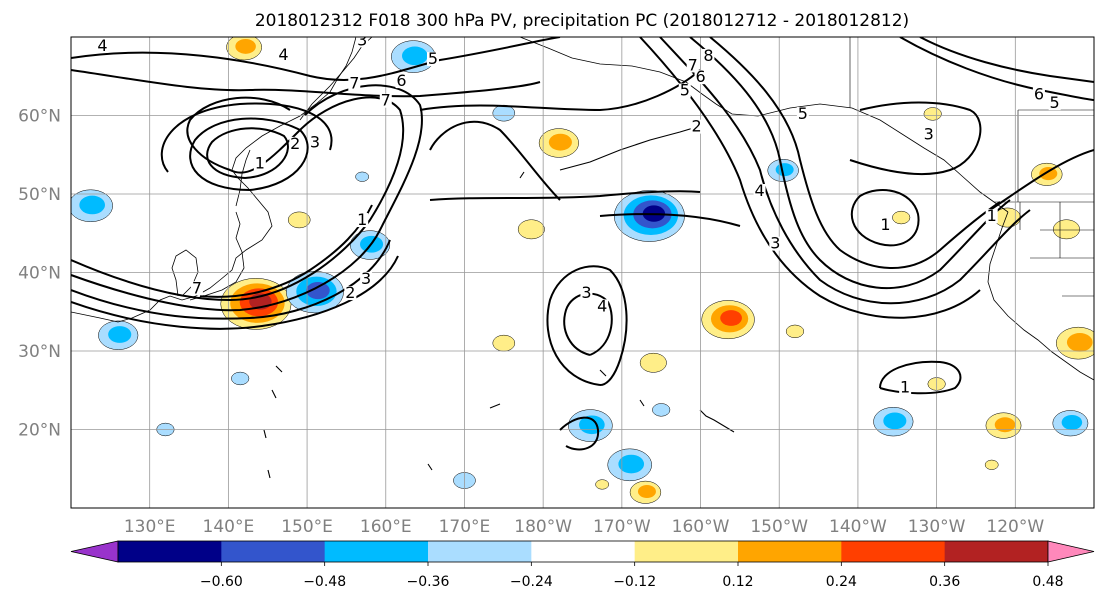  I want to click on longitude-label: 150°W, so click(779, 527).